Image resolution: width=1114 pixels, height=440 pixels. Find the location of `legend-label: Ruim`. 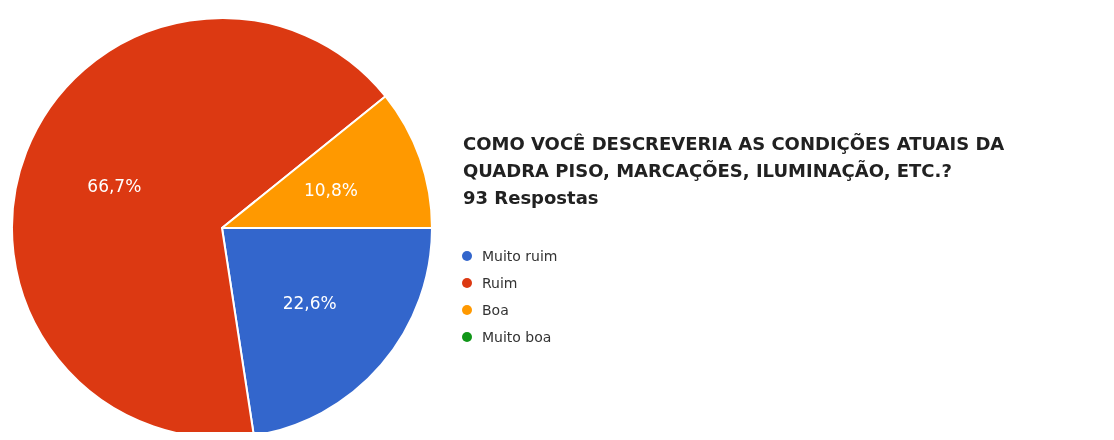

legend-label: Ruim is located at coordinates (500, 283).